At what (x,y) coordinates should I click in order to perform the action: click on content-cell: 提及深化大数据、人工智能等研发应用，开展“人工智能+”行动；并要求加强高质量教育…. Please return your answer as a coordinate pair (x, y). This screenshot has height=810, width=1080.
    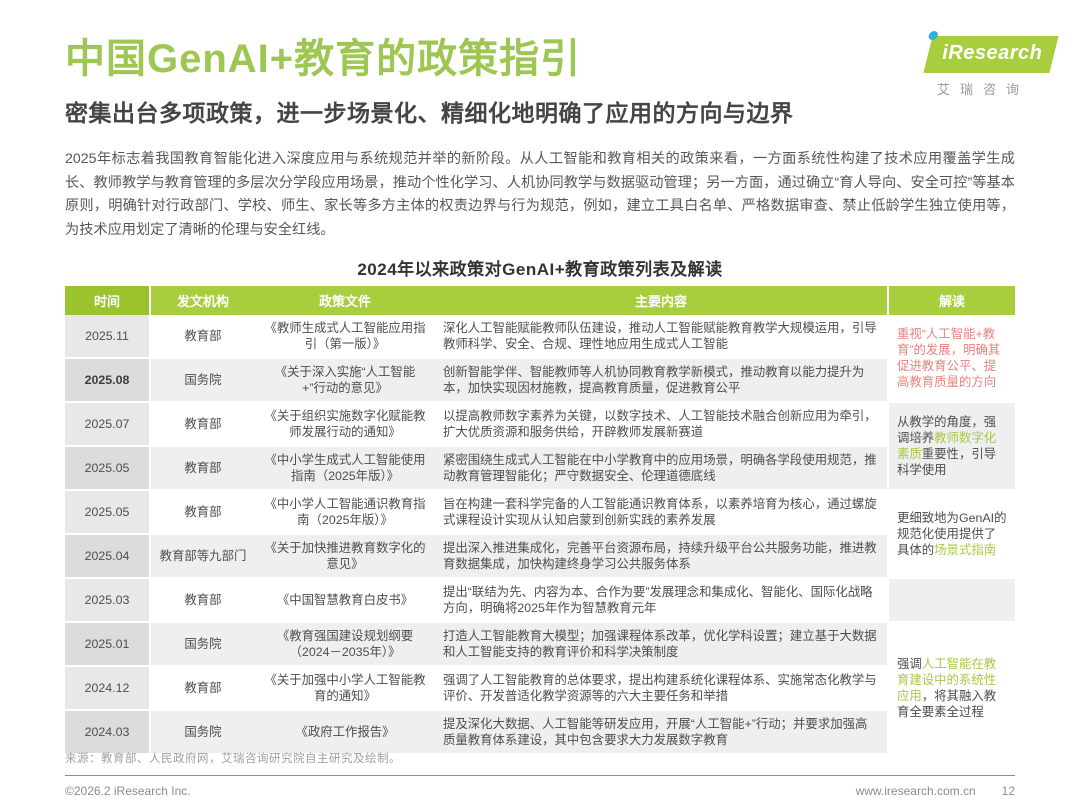
    Looking at the image, I should click on (661, 732).